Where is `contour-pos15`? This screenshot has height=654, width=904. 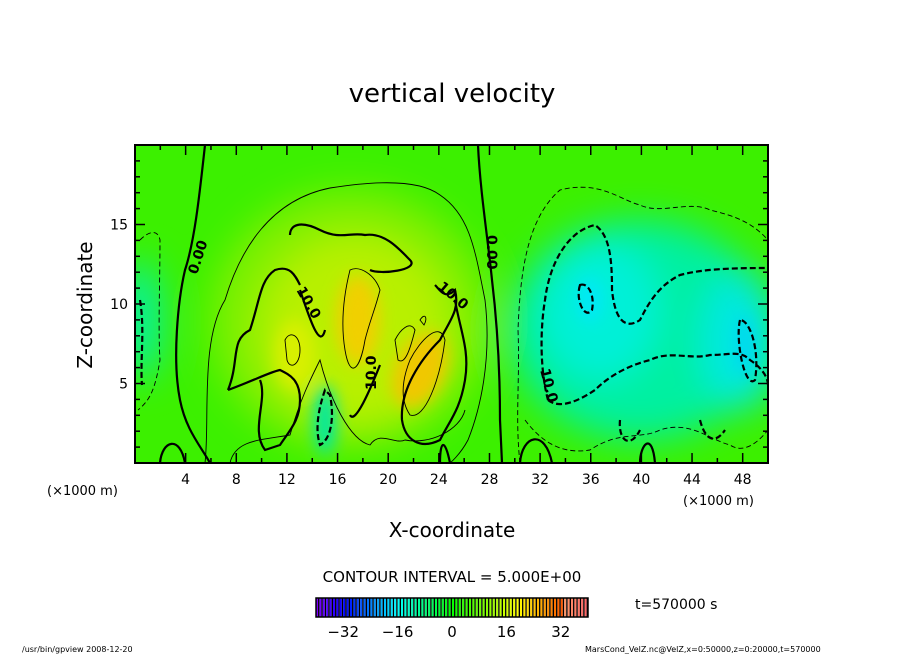 contour-pos15 is located at coordinates (365, 342).